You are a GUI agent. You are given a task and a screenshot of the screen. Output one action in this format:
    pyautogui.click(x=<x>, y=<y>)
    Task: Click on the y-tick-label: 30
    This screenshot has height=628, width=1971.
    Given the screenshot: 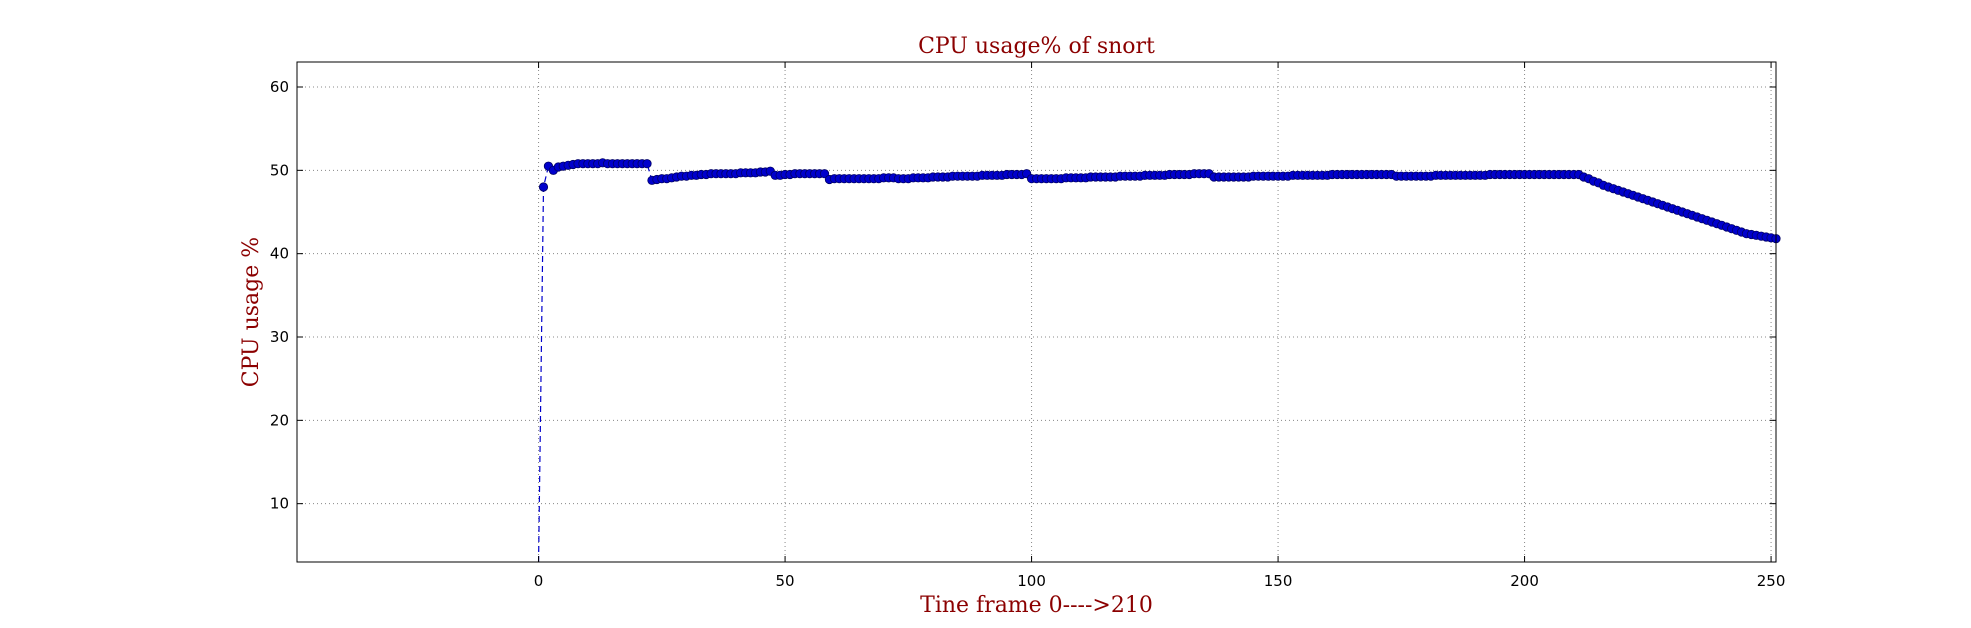 What is the action you would take?
    pyautogui.click(x=279, y=337)
    